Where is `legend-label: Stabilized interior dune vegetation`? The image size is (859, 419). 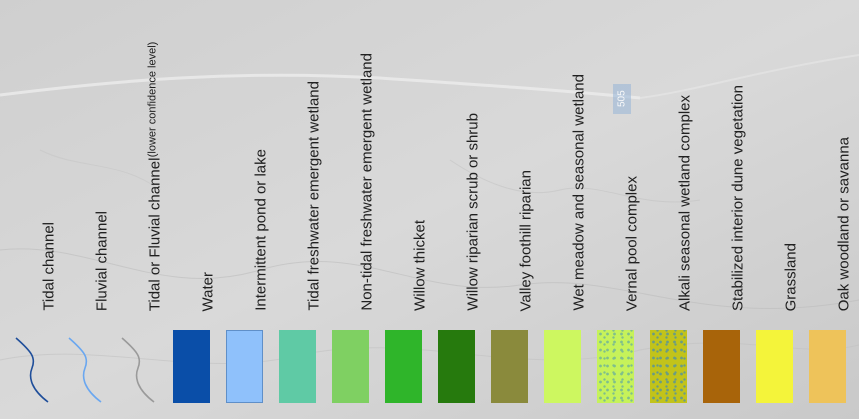 legend-label: Stabilized interior dune vegetation is located at coordinates (738, 198).